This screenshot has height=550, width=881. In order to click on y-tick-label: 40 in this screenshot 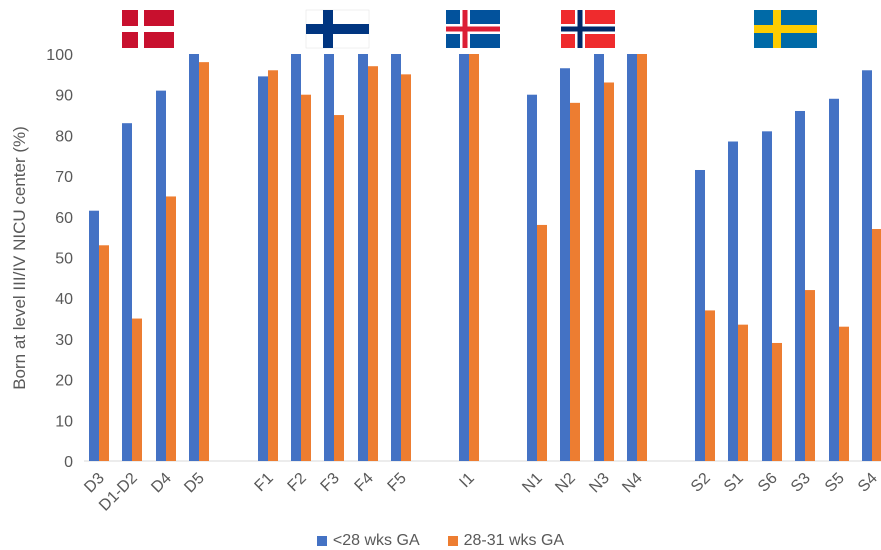, I will do `click(64, 299)`.